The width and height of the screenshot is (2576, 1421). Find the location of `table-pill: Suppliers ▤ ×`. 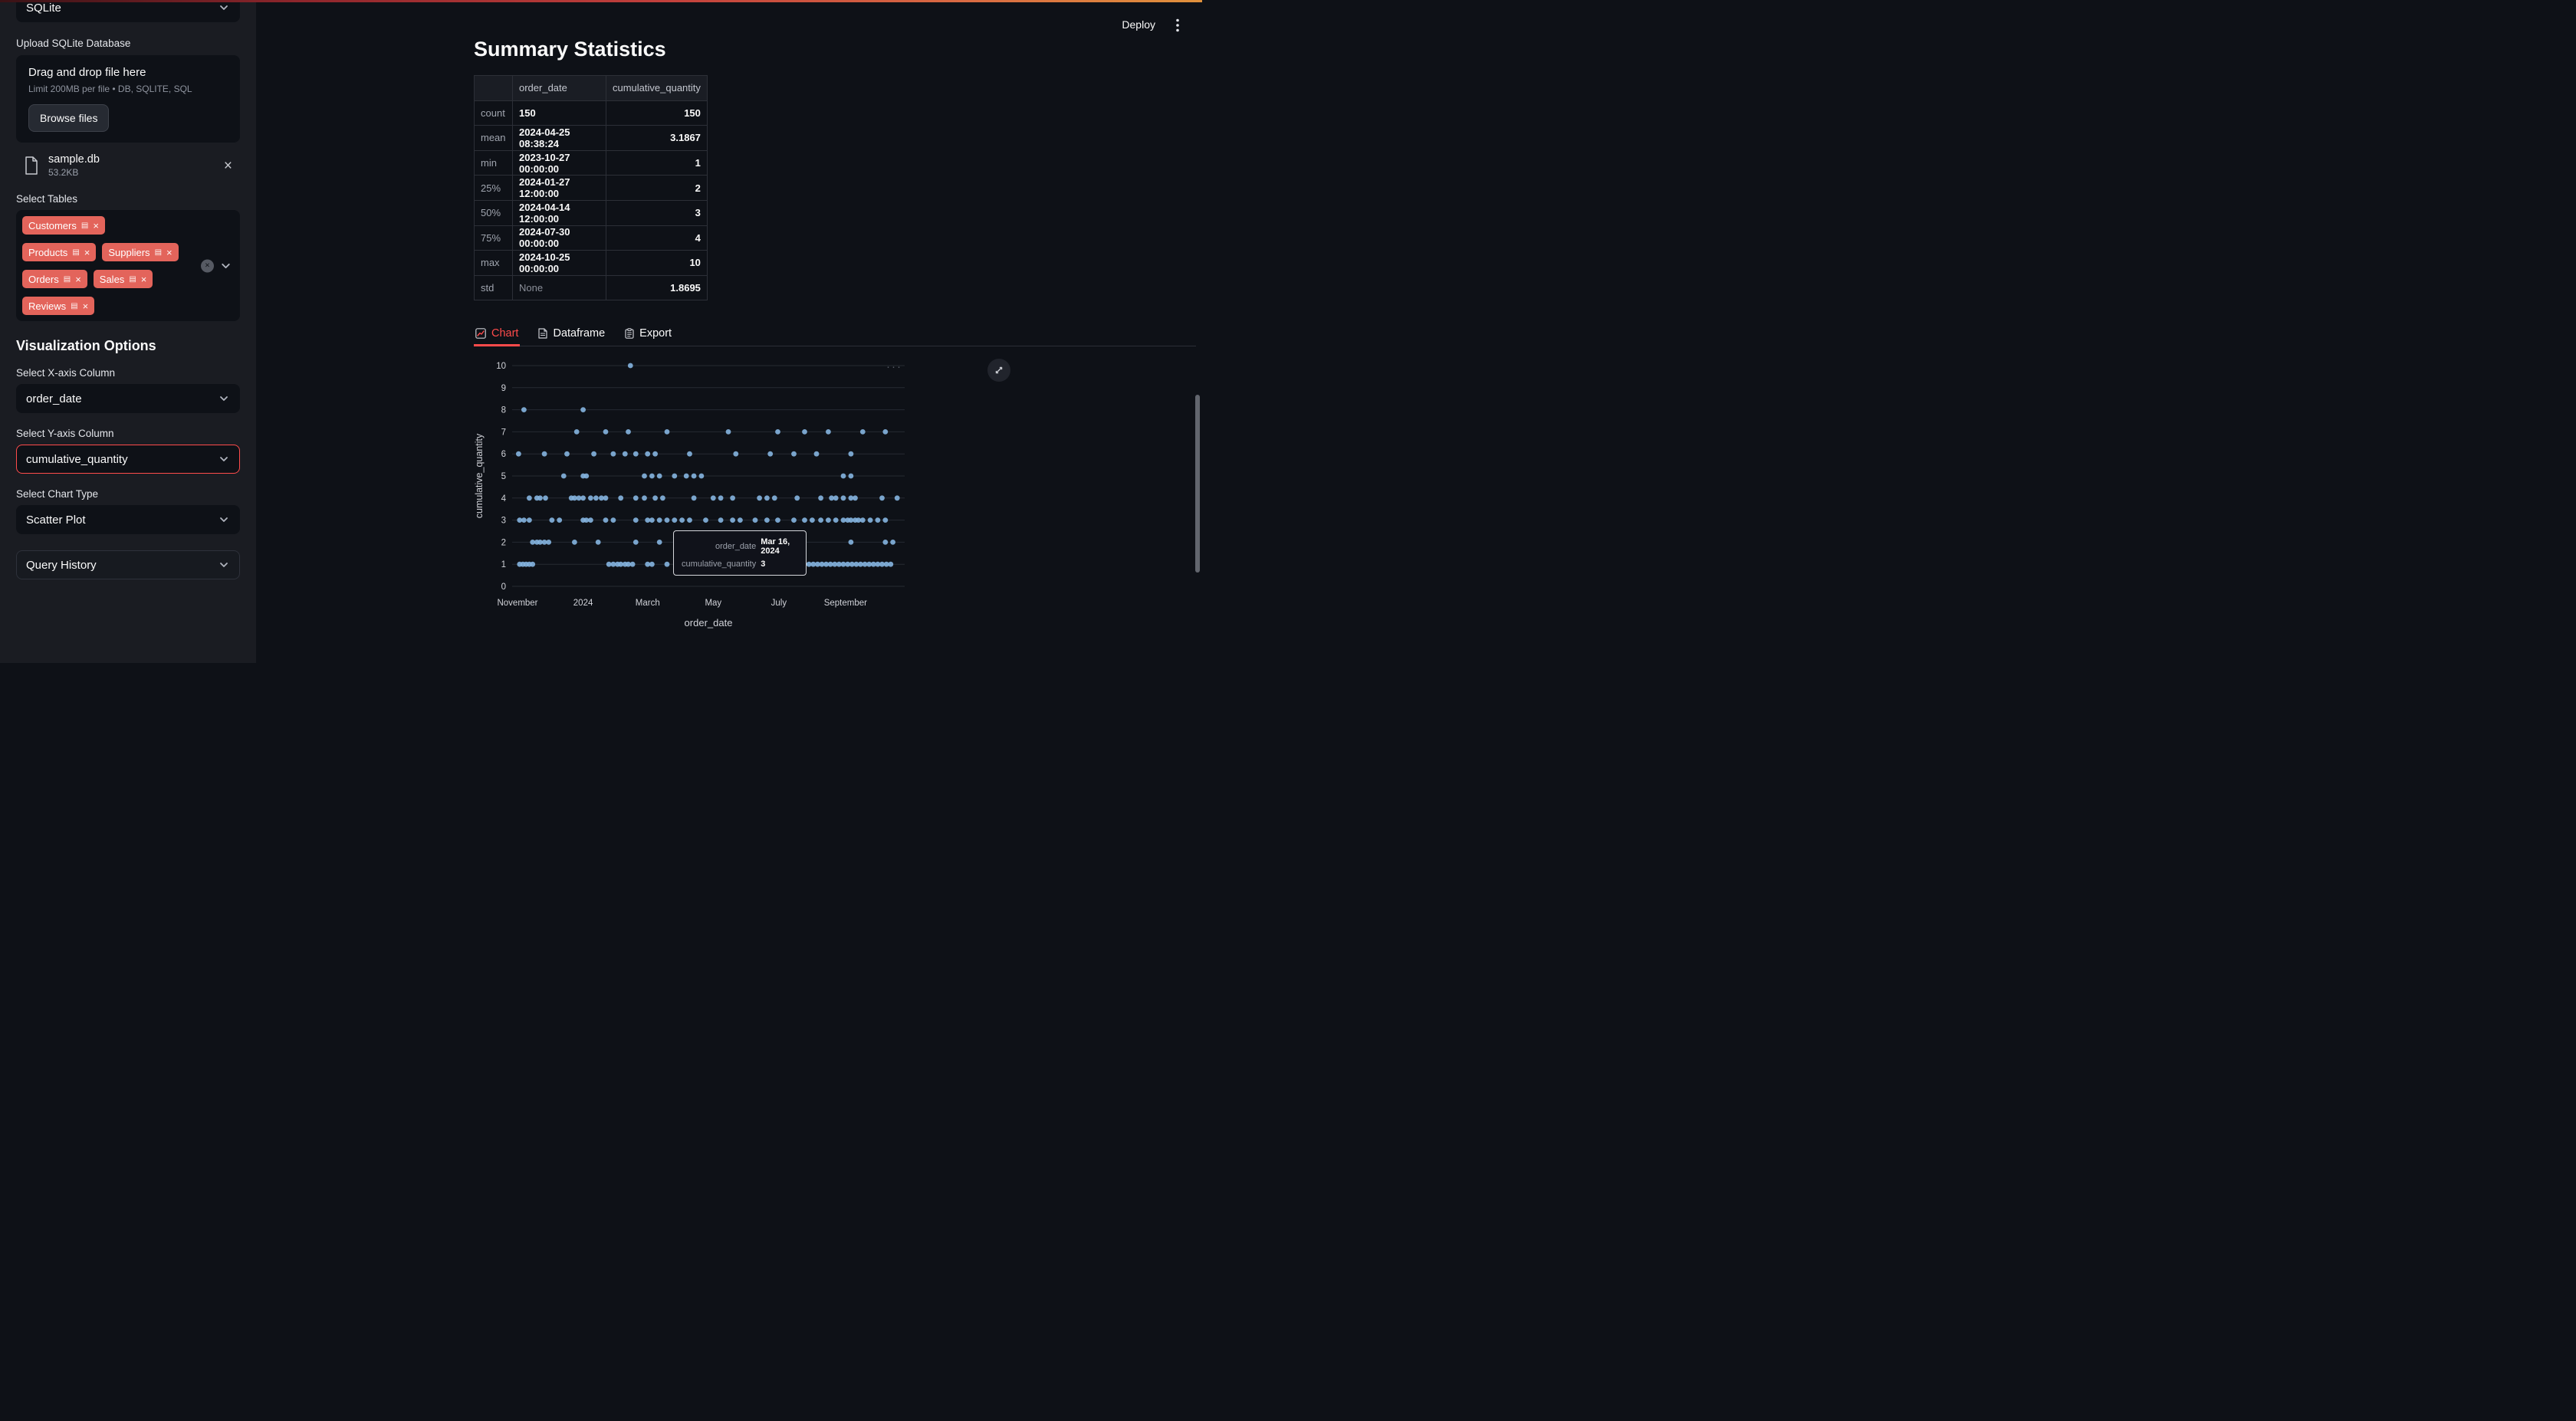

table-pill: Suppliers ▤ × is located at coordinates (141, 252).